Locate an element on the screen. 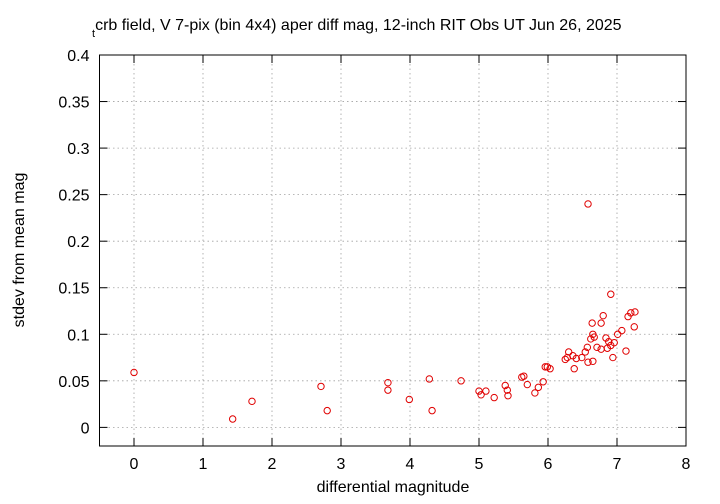  x-tick-label: 2 is located at coordinates (272, 464).